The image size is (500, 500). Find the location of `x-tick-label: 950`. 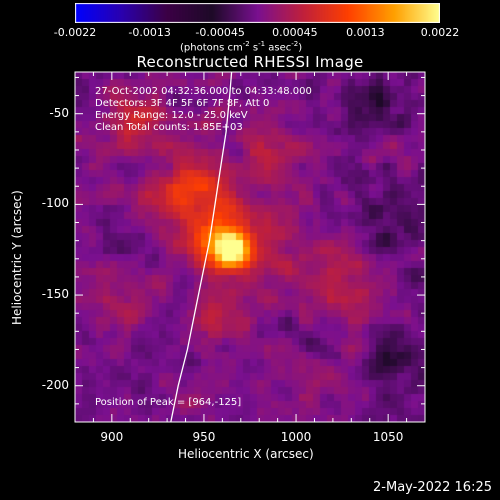

x-tick-label: 950 is located at coordinates (203, 437).